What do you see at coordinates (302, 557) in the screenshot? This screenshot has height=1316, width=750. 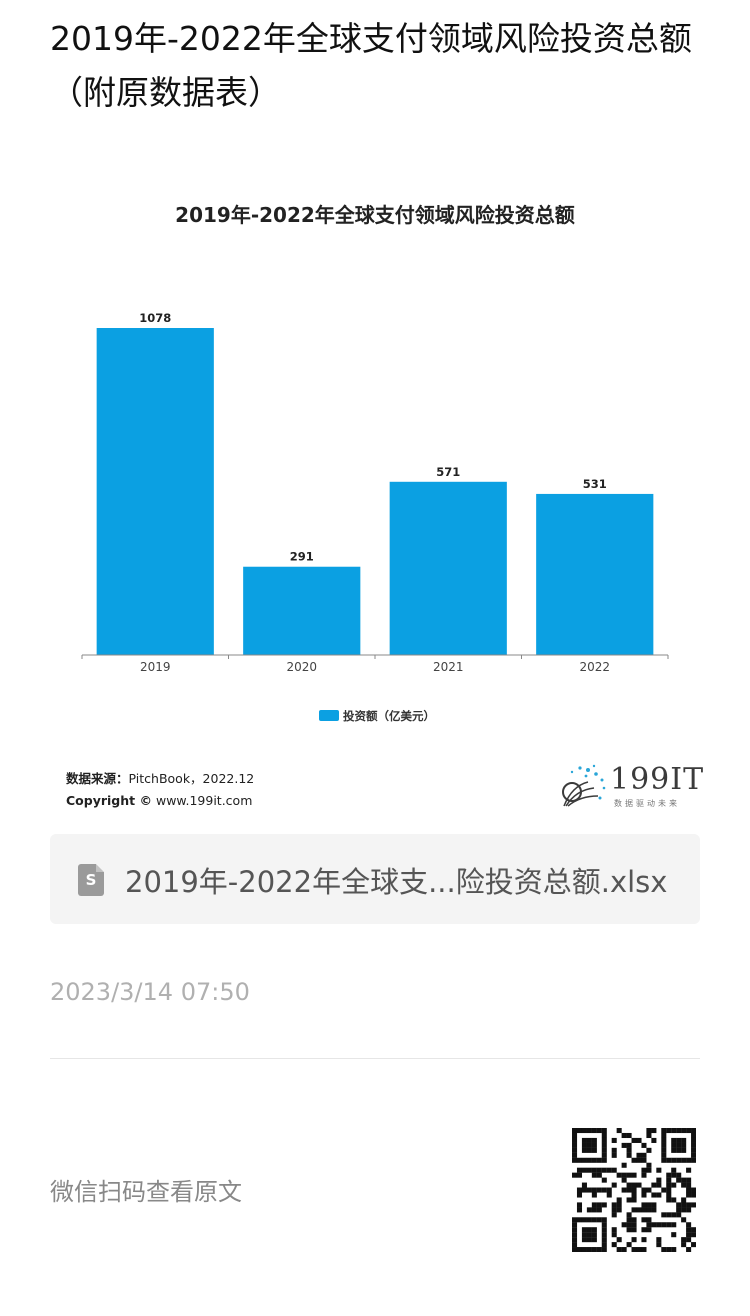 I see `data-label-2020: 291` at bounding box center [302, 557].